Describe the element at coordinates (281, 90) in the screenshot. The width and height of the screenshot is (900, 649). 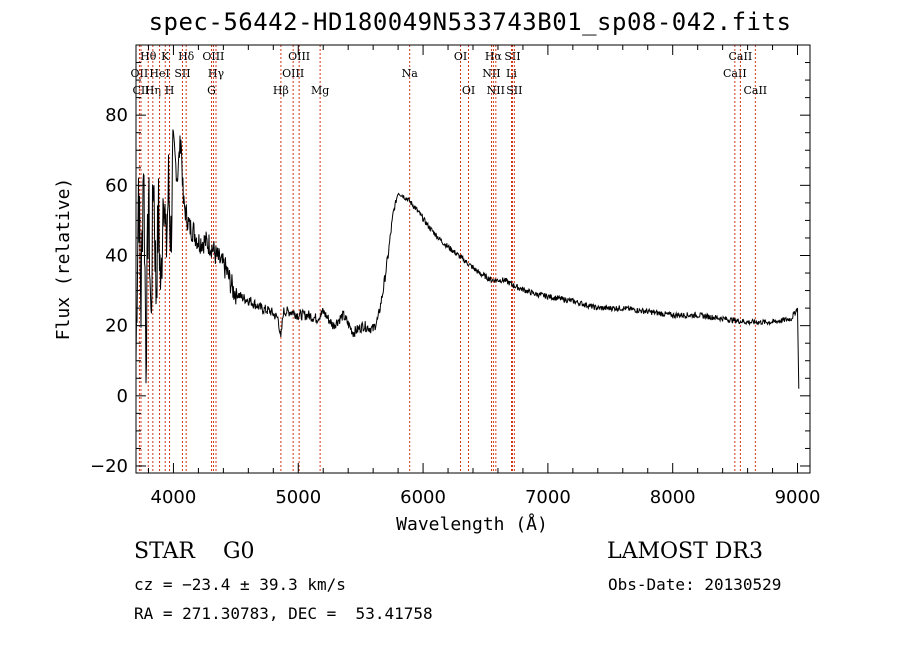
I see `spectral-line-label: Hβ` at that location.